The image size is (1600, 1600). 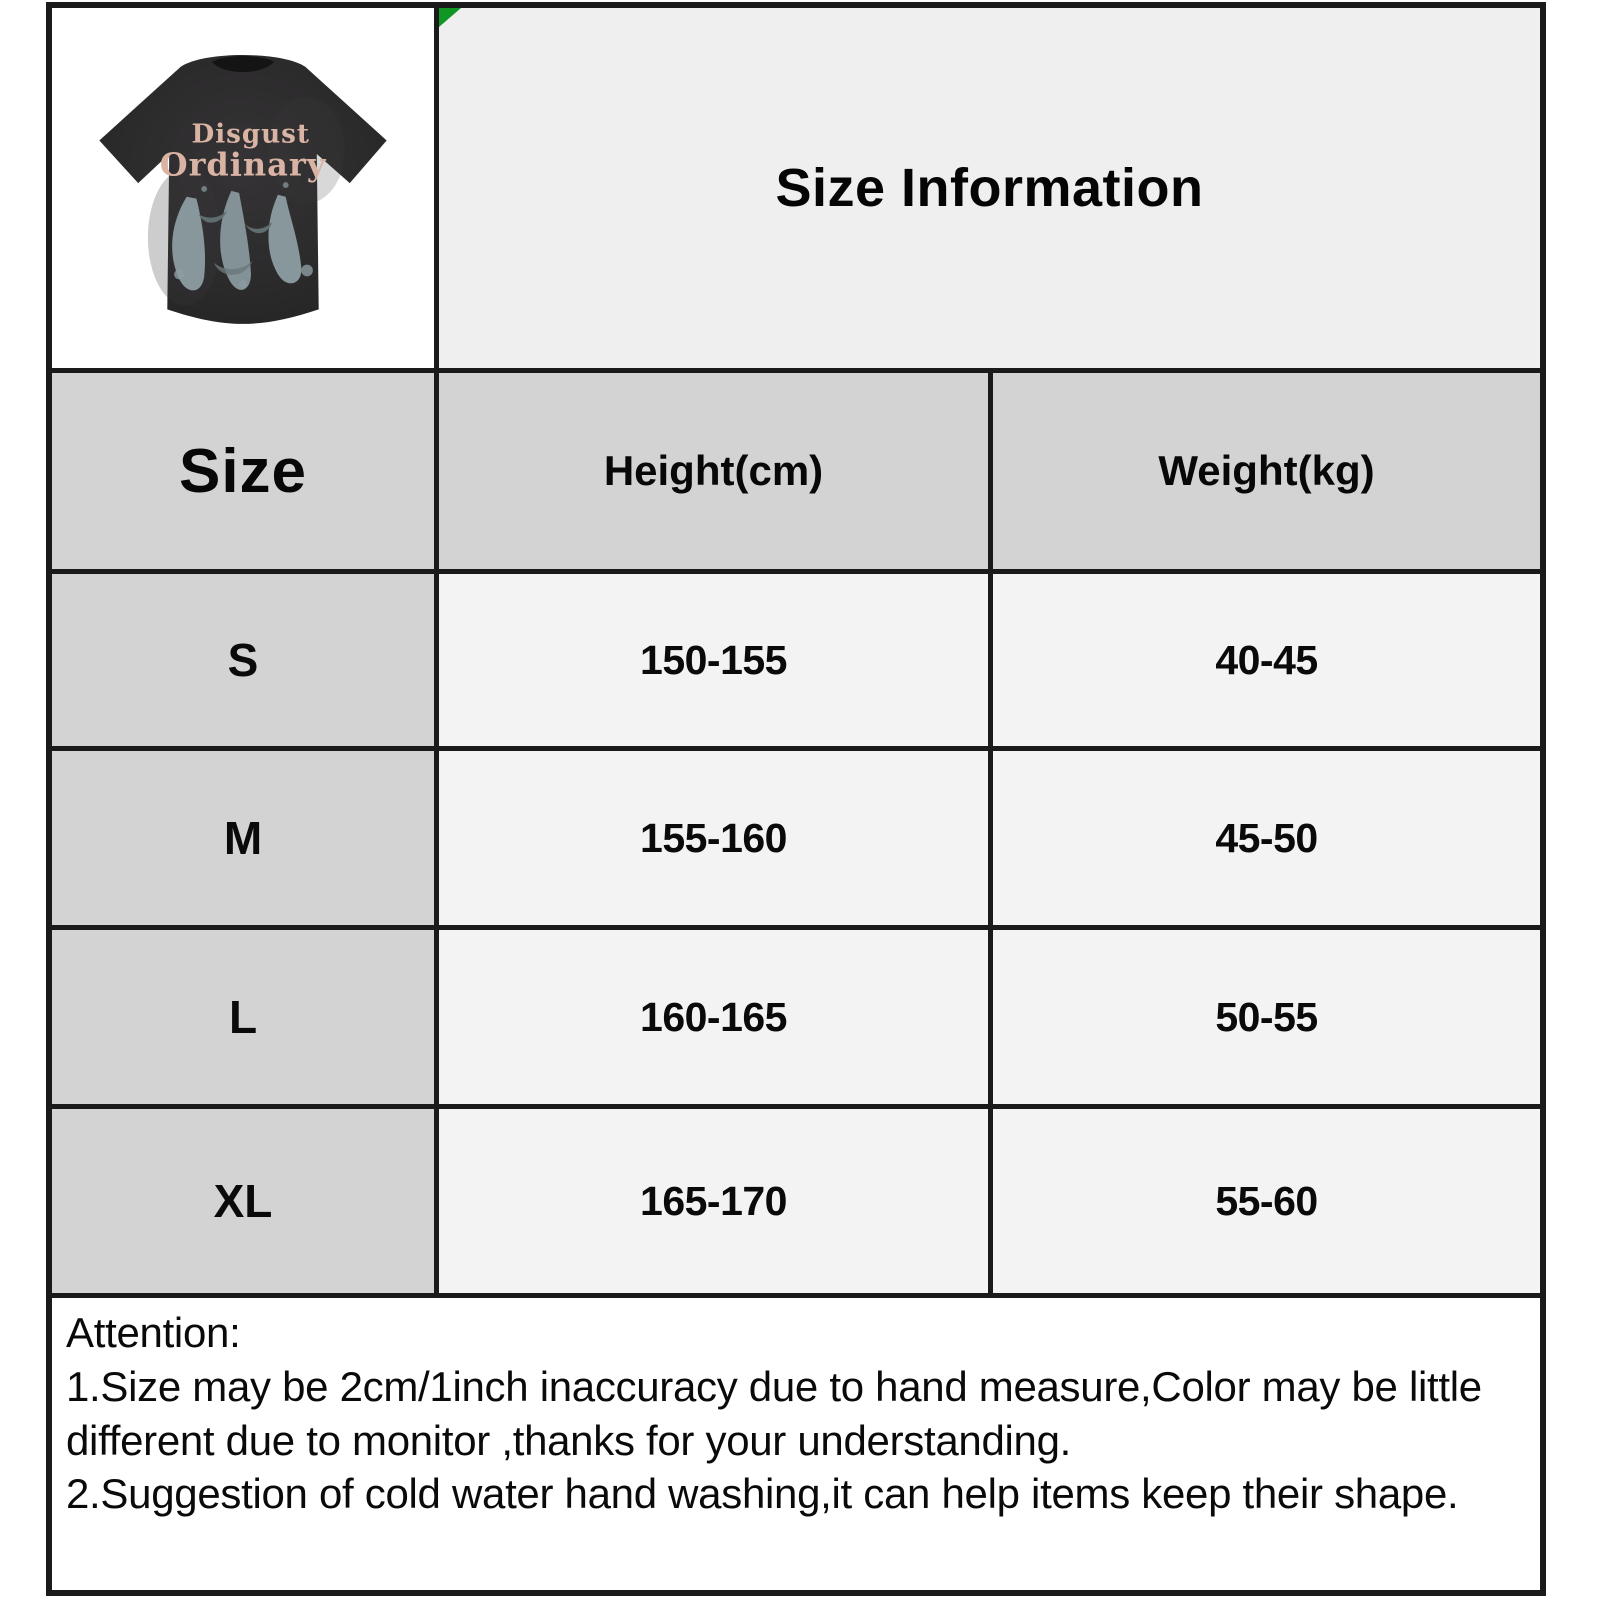 What do you see at coordinates (713, 660) in the screenshot?
I see `height-value-s: 150-155` at bounding box center [713, 660].